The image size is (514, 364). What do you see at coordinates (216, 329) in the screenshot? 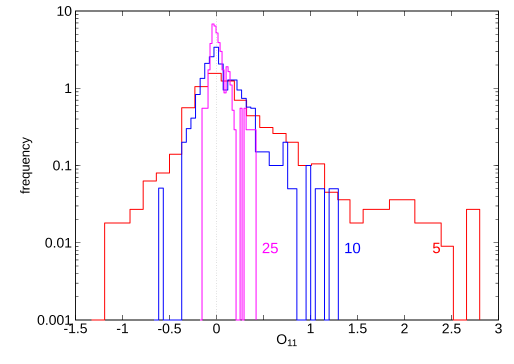
I see `x-tick-label: 0` at bounding box center [216, 329].